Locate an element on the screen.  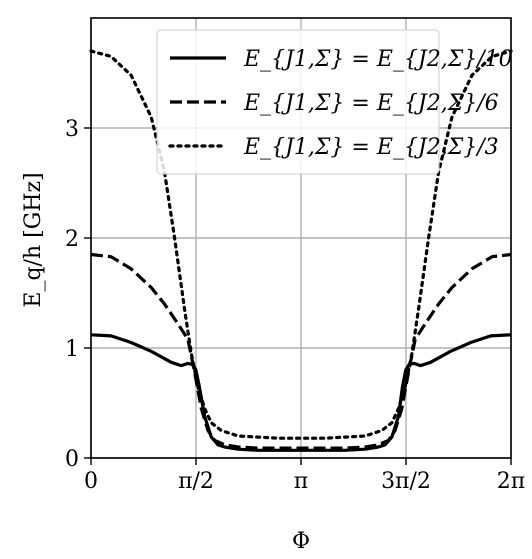
x-tick-label: 3π/2 is located at coordinates (406, 481).